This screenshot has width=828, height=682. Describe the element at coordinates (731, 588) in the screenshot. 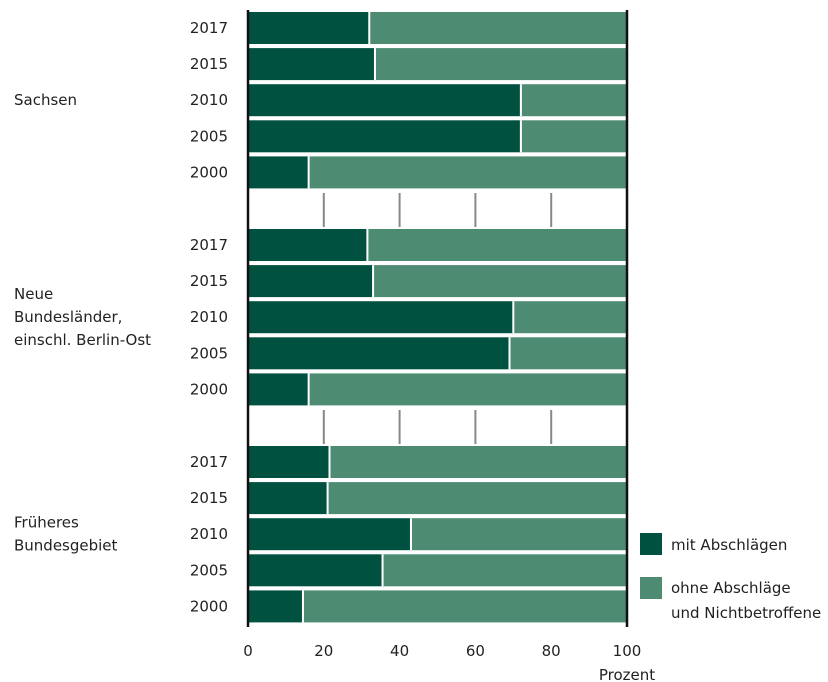

I see `legend-label-ohne: ohne Abschläge` at that location.